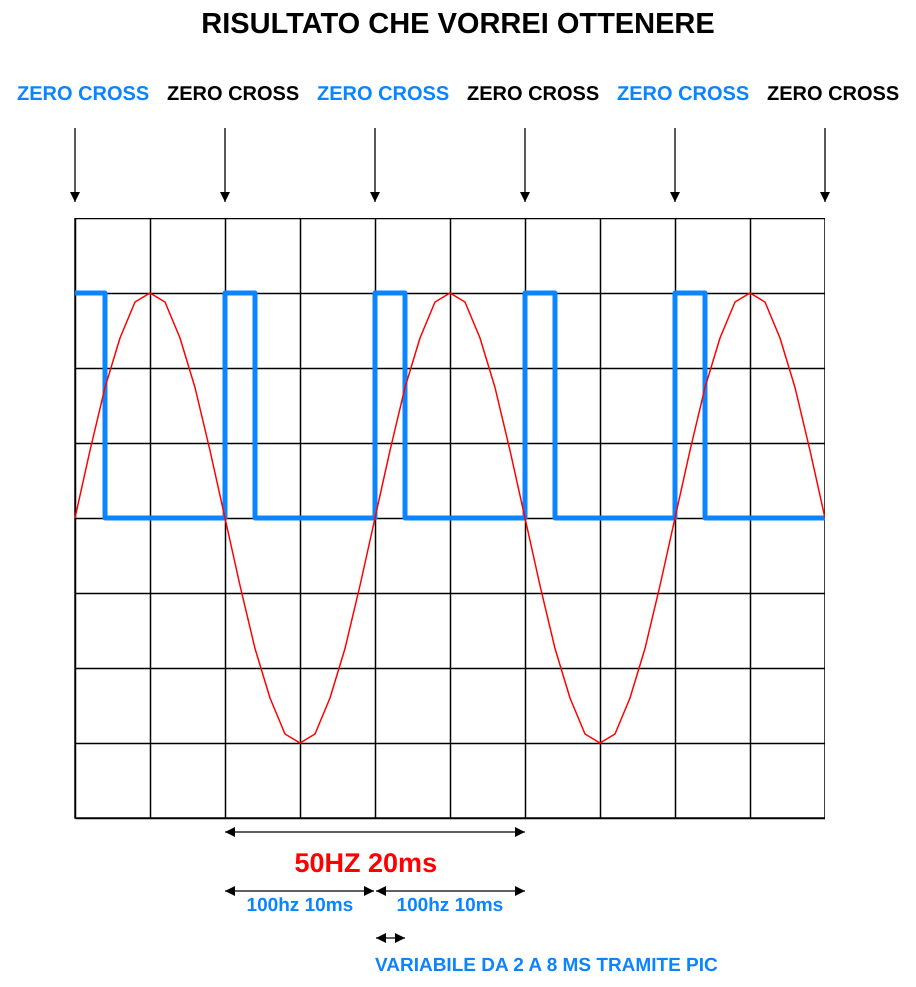 The width and height of the screenshot is (916, 987). I want to click on text: 50HZ 20ms, so click(366, 863).